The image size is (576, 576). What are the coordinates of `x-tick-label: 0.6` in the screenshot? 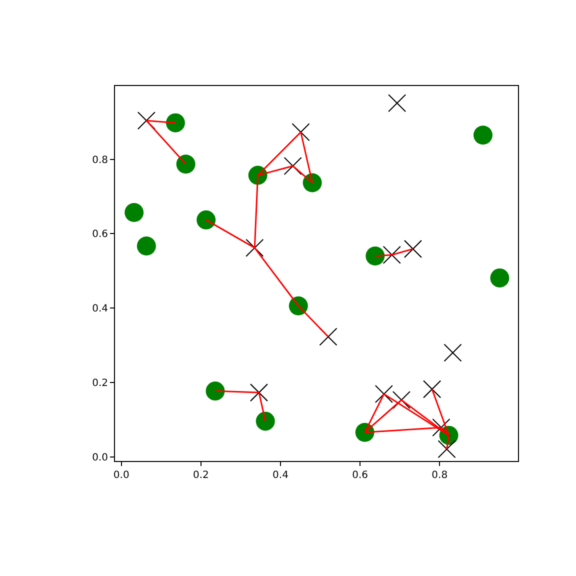 It's located at (360, 475).